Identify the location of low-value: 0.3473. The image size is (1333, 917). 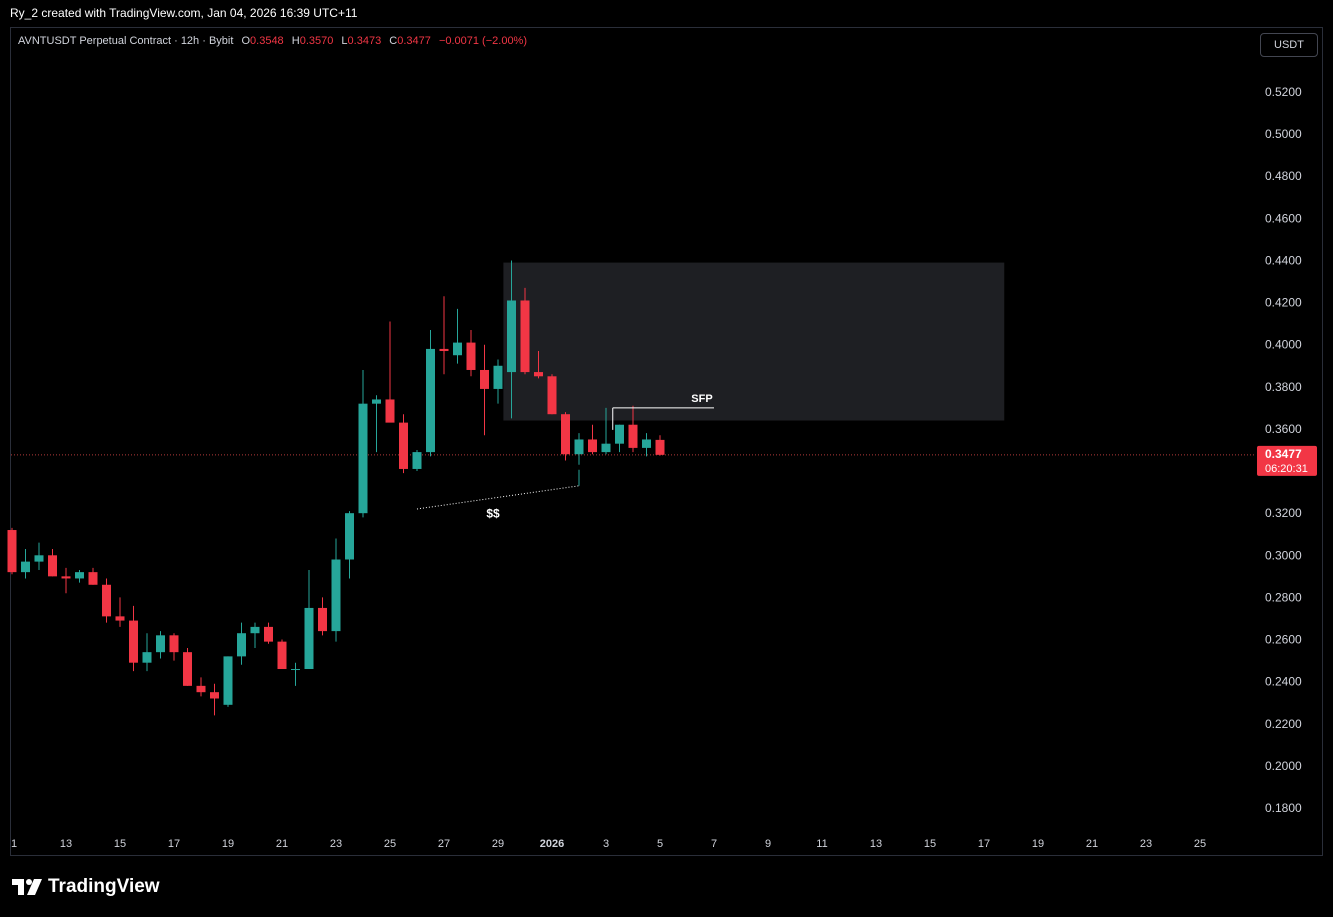
(364, 41).